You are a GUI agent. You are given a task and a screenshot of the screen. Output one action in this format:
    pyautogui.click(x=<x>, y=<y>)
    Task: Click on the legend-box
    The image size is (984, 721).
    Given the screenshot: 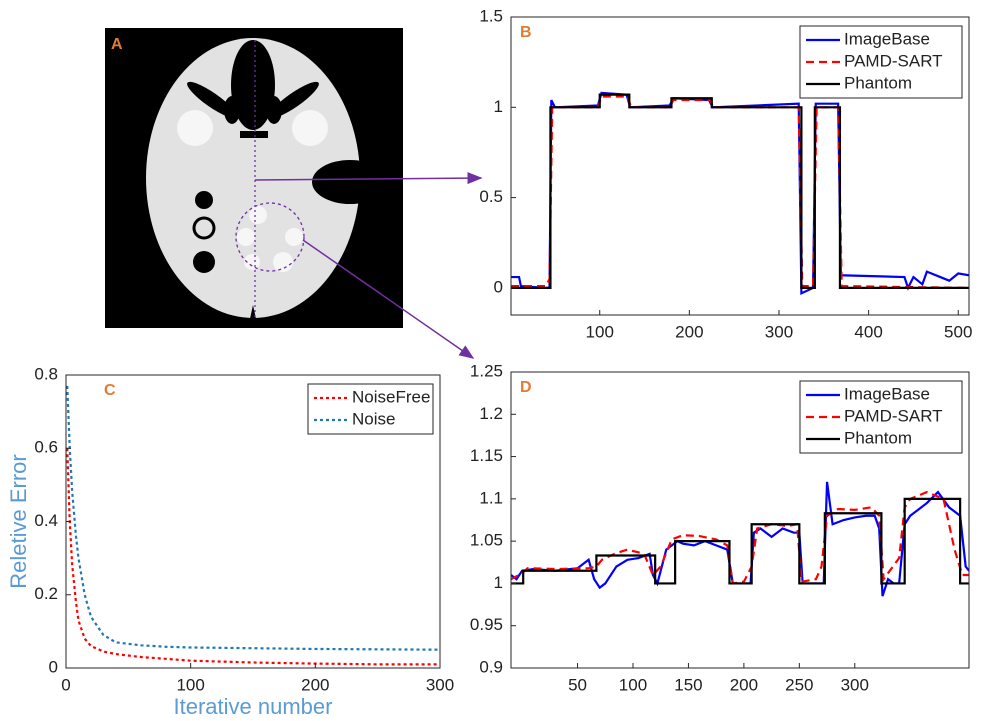 What is the action you would take?
    pyautogui.click(x=370, y=409)
    